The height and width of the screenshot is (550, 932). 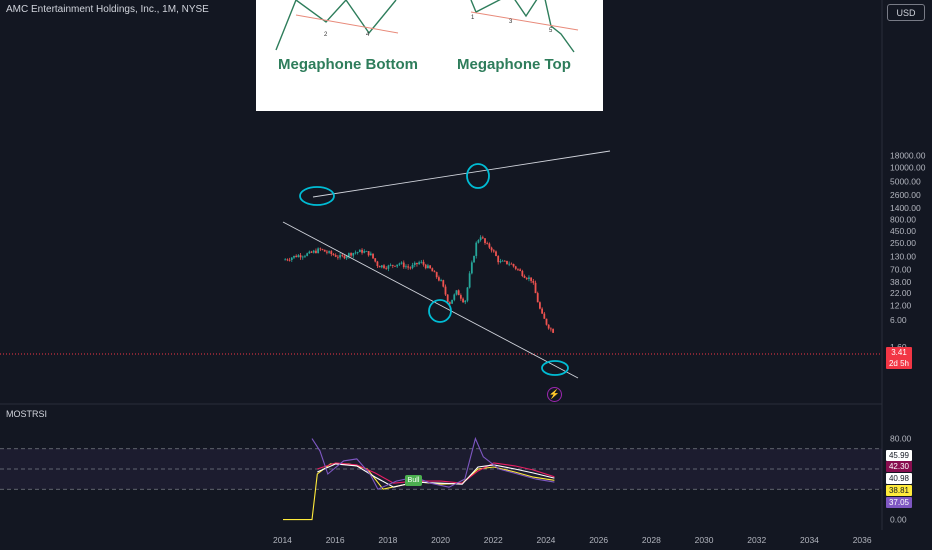 What do you see at coordinates (908, 155) in the screenshot?
I see `price-axis-tick: 18000.00` at bounding box center [908, 155].